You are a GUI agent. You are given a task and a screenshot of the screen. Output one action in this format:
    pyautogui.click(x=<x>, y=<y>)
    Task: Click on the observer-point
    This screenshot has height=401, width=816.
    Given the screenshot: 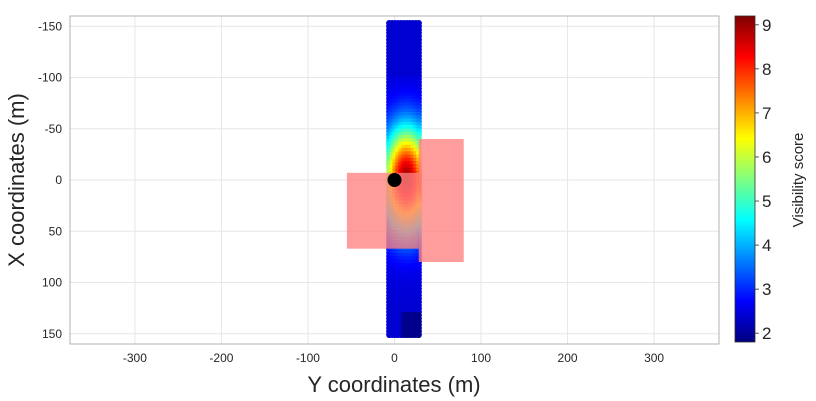 What is the action you would take?
    pyautogui.click(x=394, y=180)
    